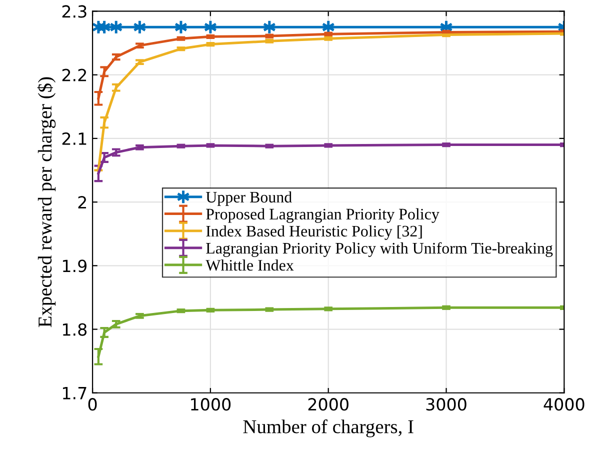  I want to click on x-tick-label: 3000, so click(446, 404).